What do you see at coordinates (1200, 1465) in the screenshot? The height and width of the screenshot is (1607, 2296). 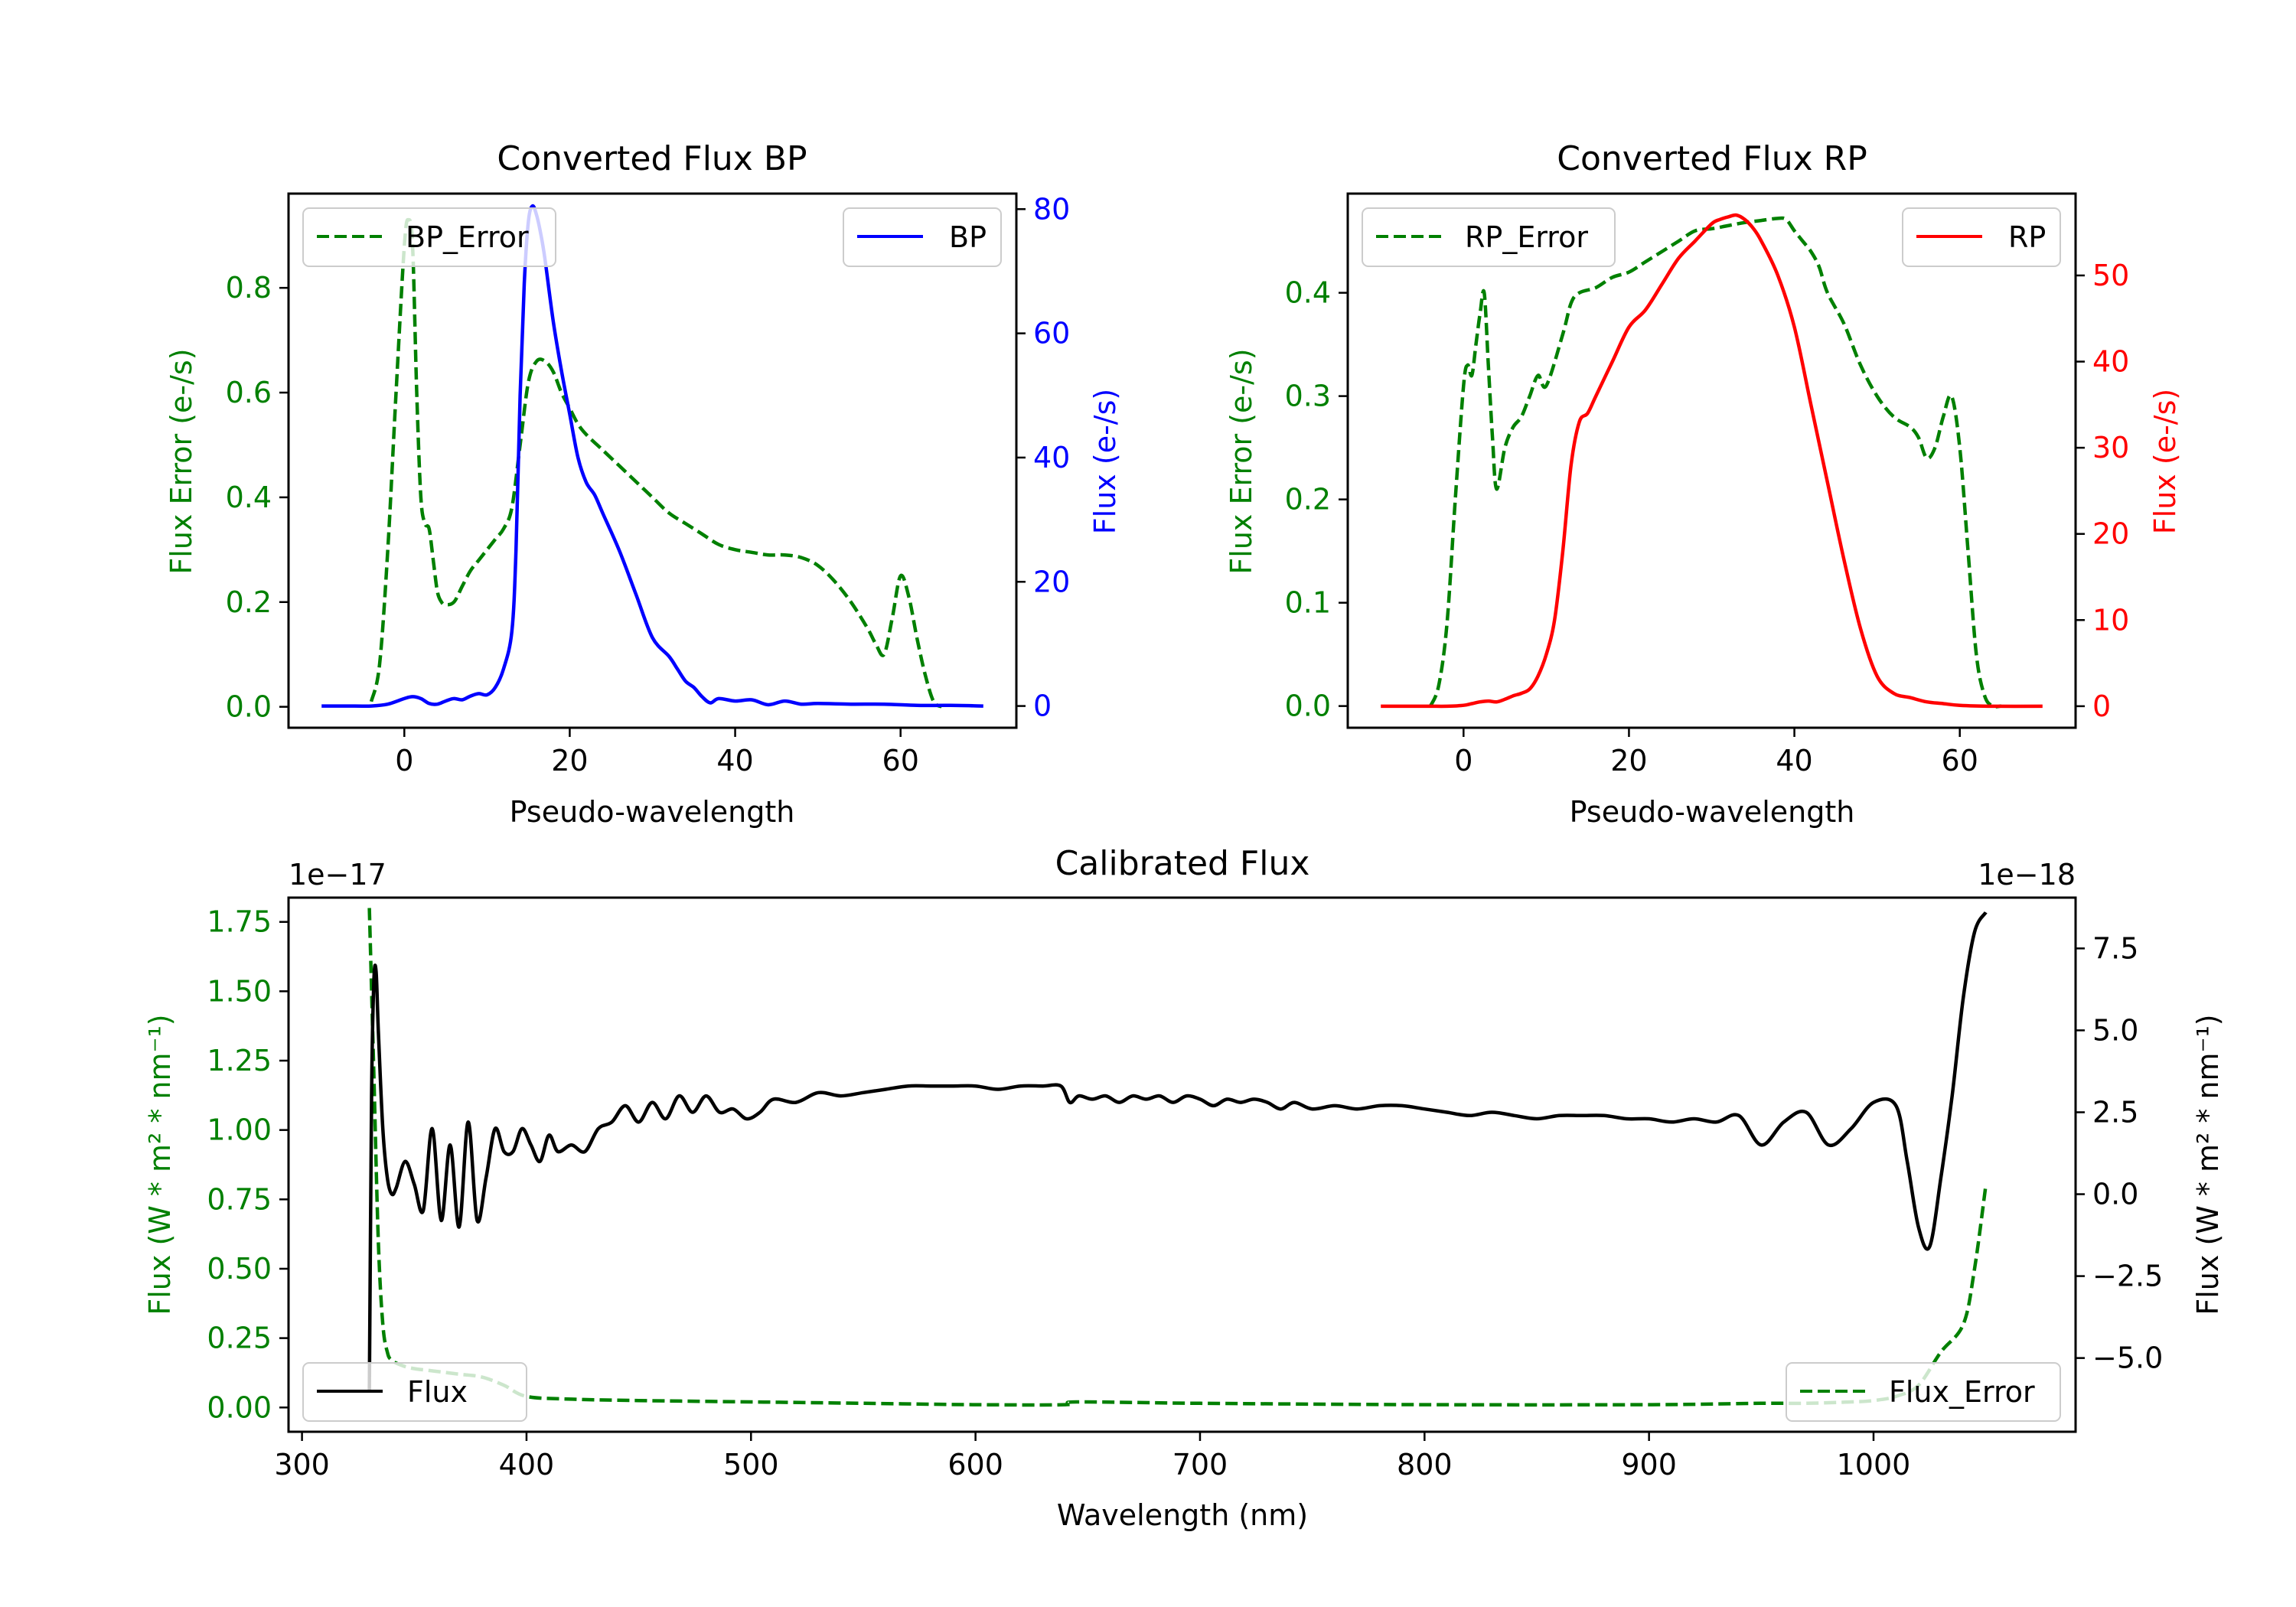 I see `x-tick-label: 700` at bounding box center [1200, 1465].